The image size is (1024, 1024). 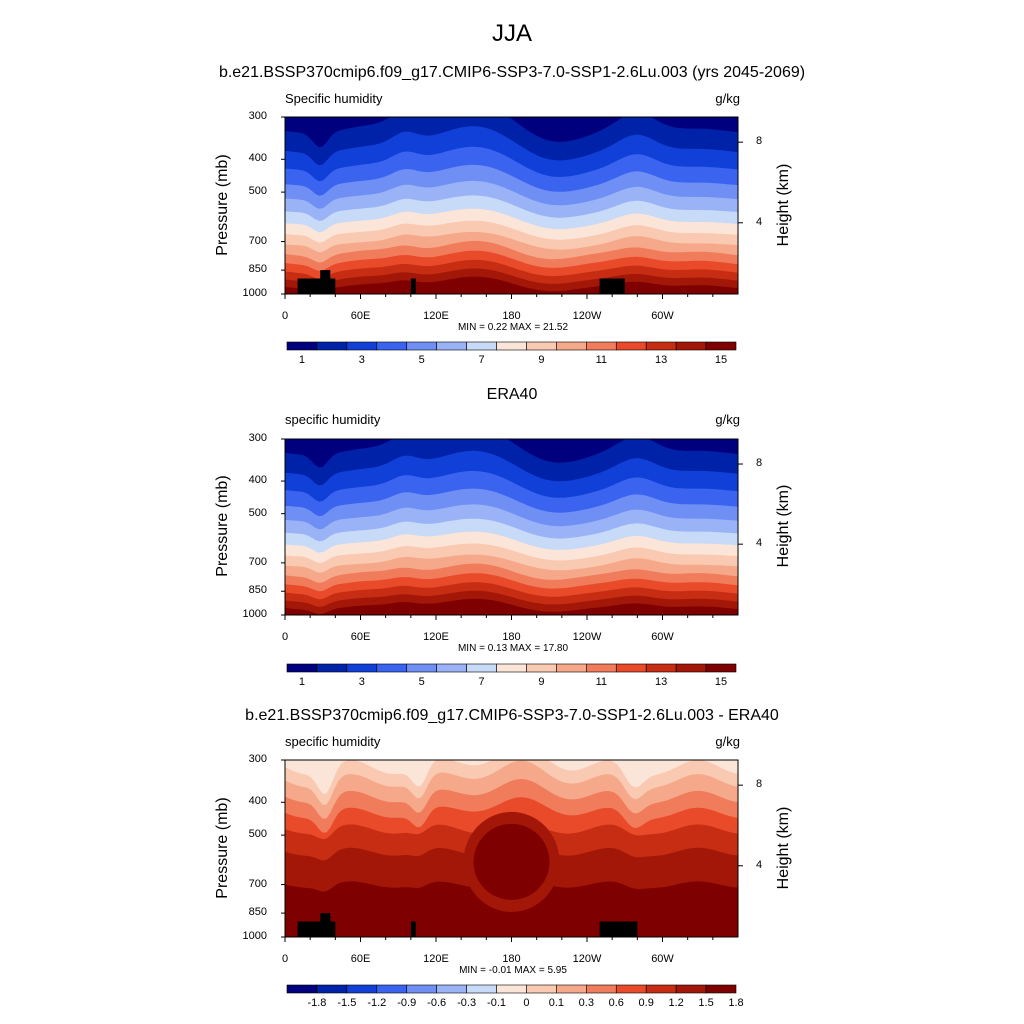 I want to click on panel-3-axes, so click(x=512, y=850).